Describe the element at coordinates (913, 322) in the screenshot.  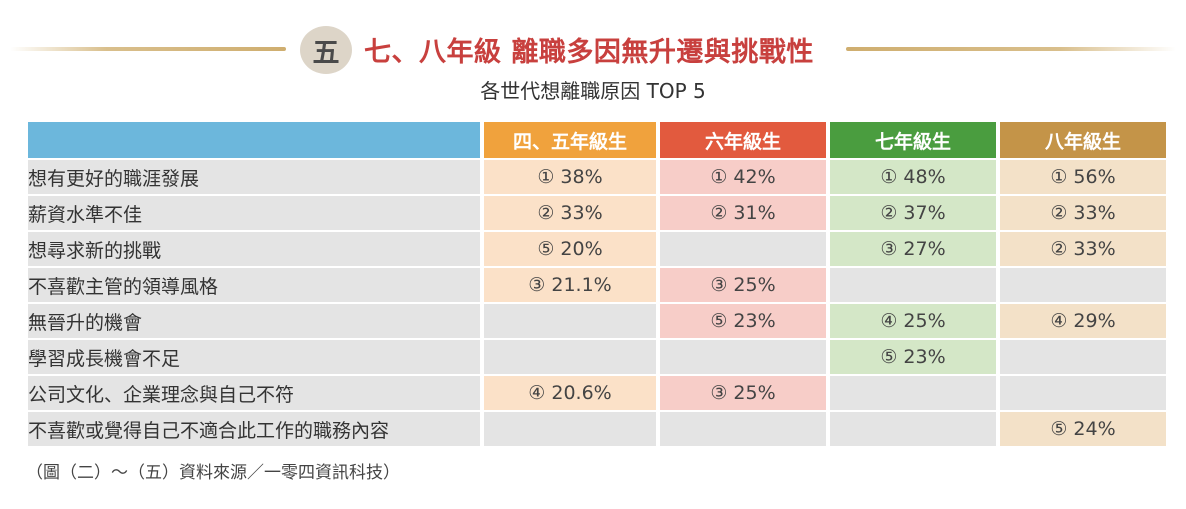
I see `value-cell: ④ 25%` at that location.